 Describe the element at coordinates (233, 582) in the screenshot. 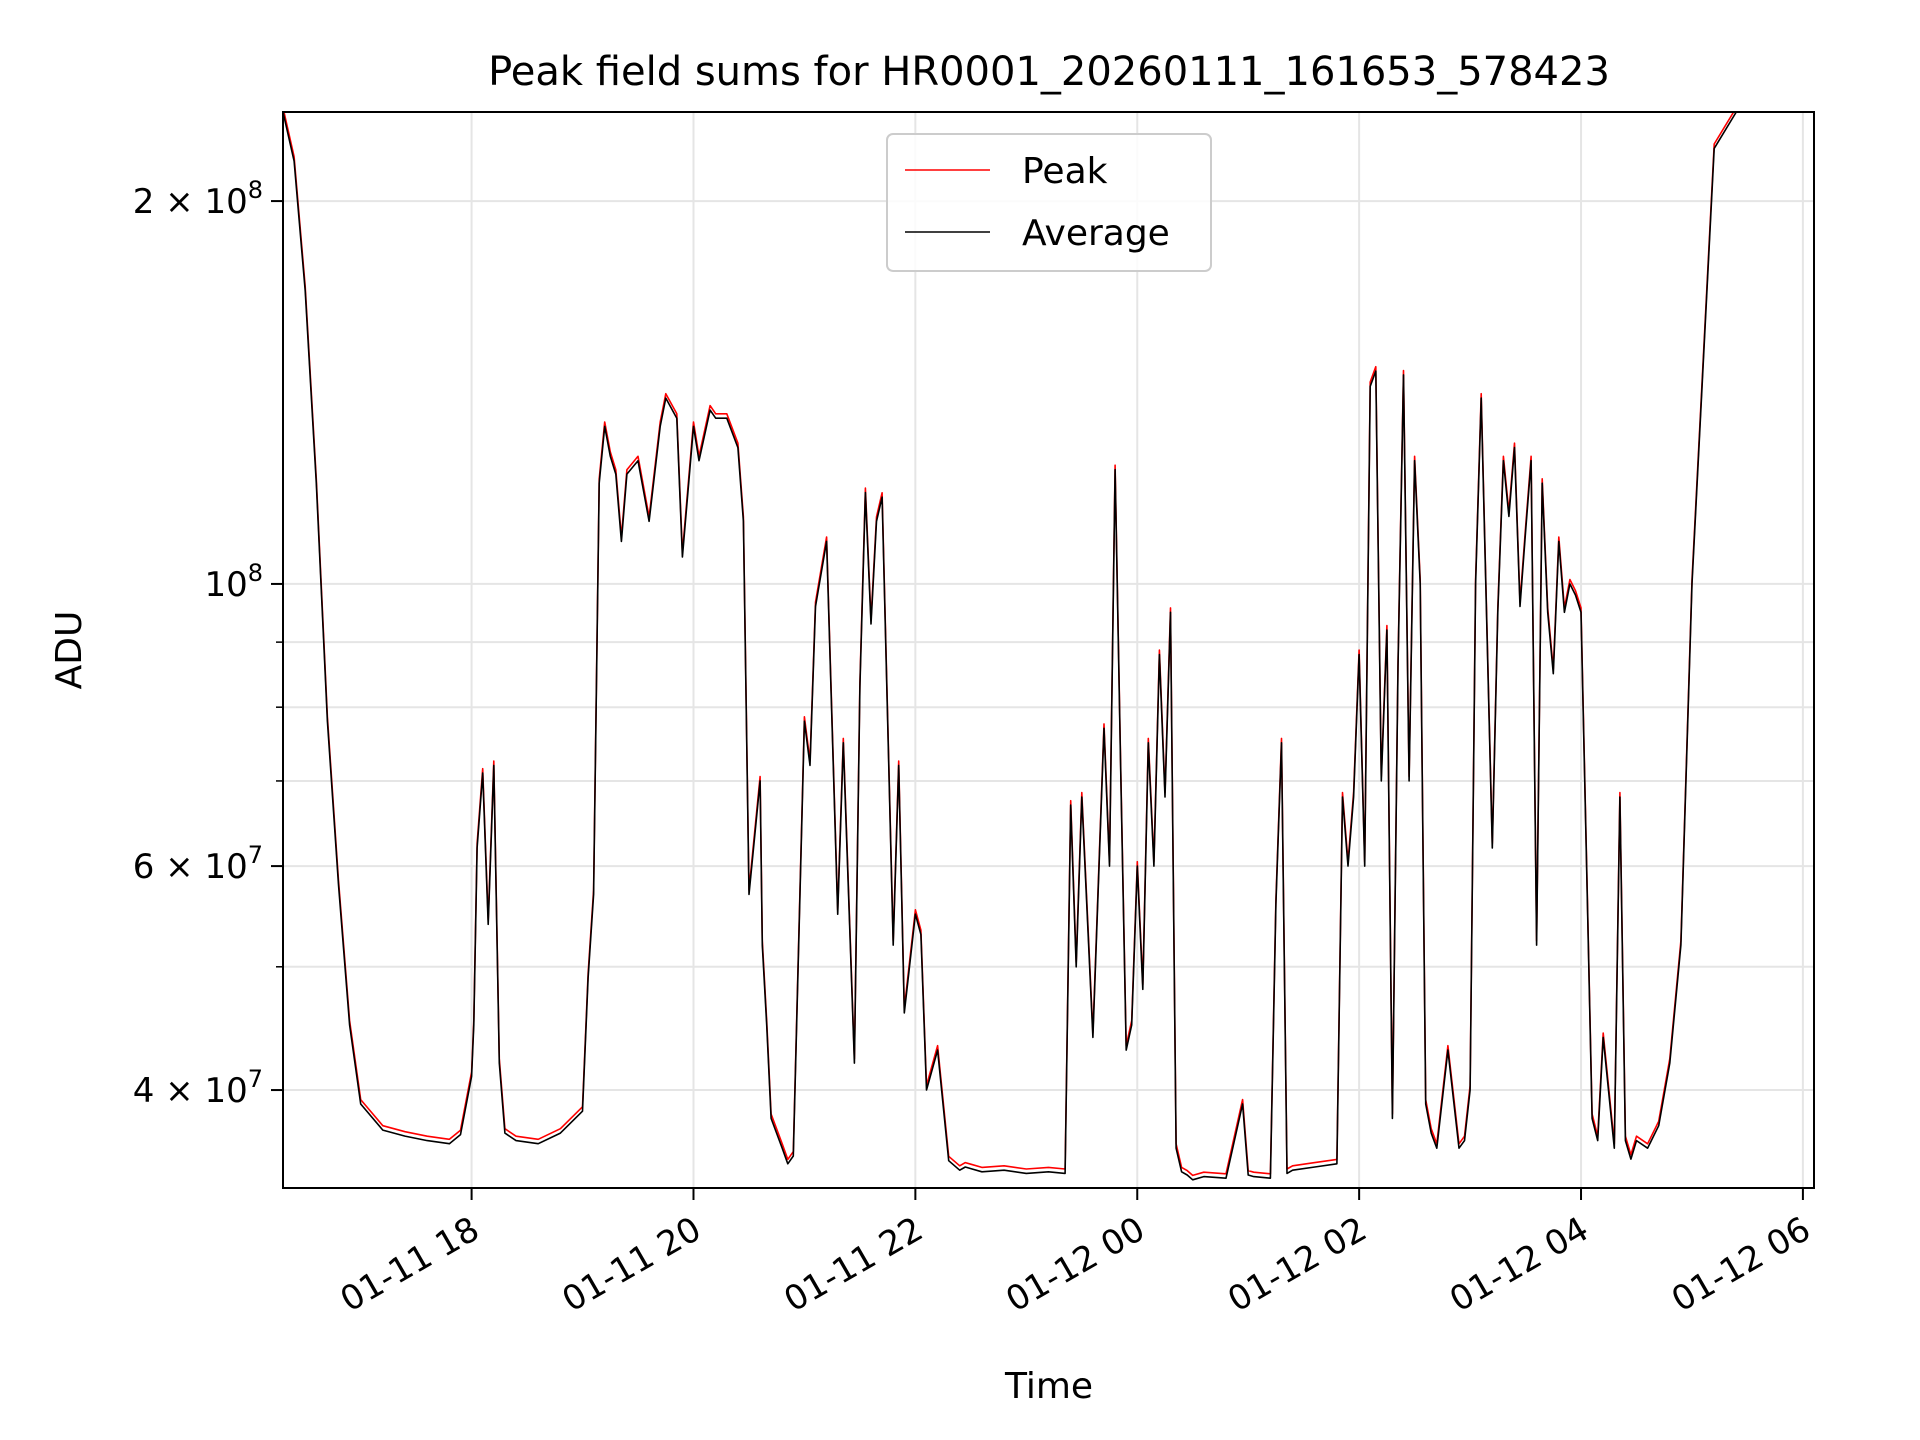

I see `y-tick-label: 108` at that location.